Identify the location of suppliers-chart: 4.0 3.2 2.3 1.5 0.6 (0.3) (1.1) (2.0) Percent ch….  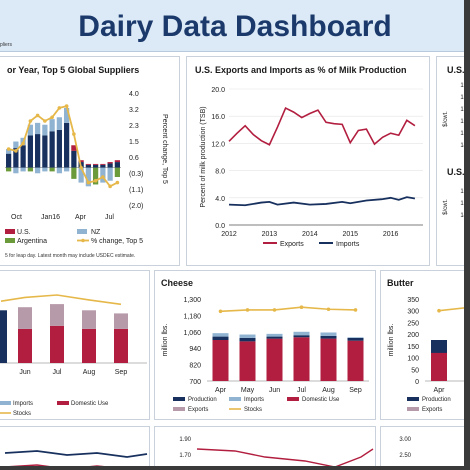
(86, 175).